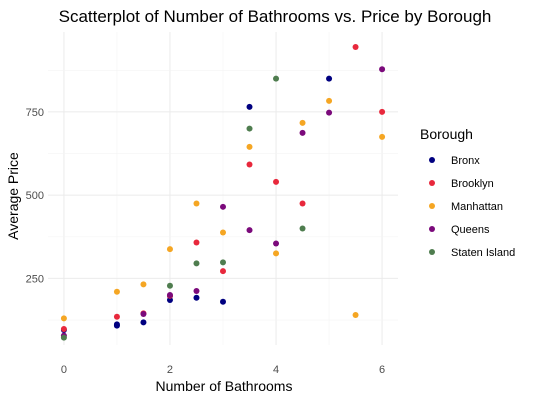  I want to click on y-tick-label: 750, so click(35, 113).